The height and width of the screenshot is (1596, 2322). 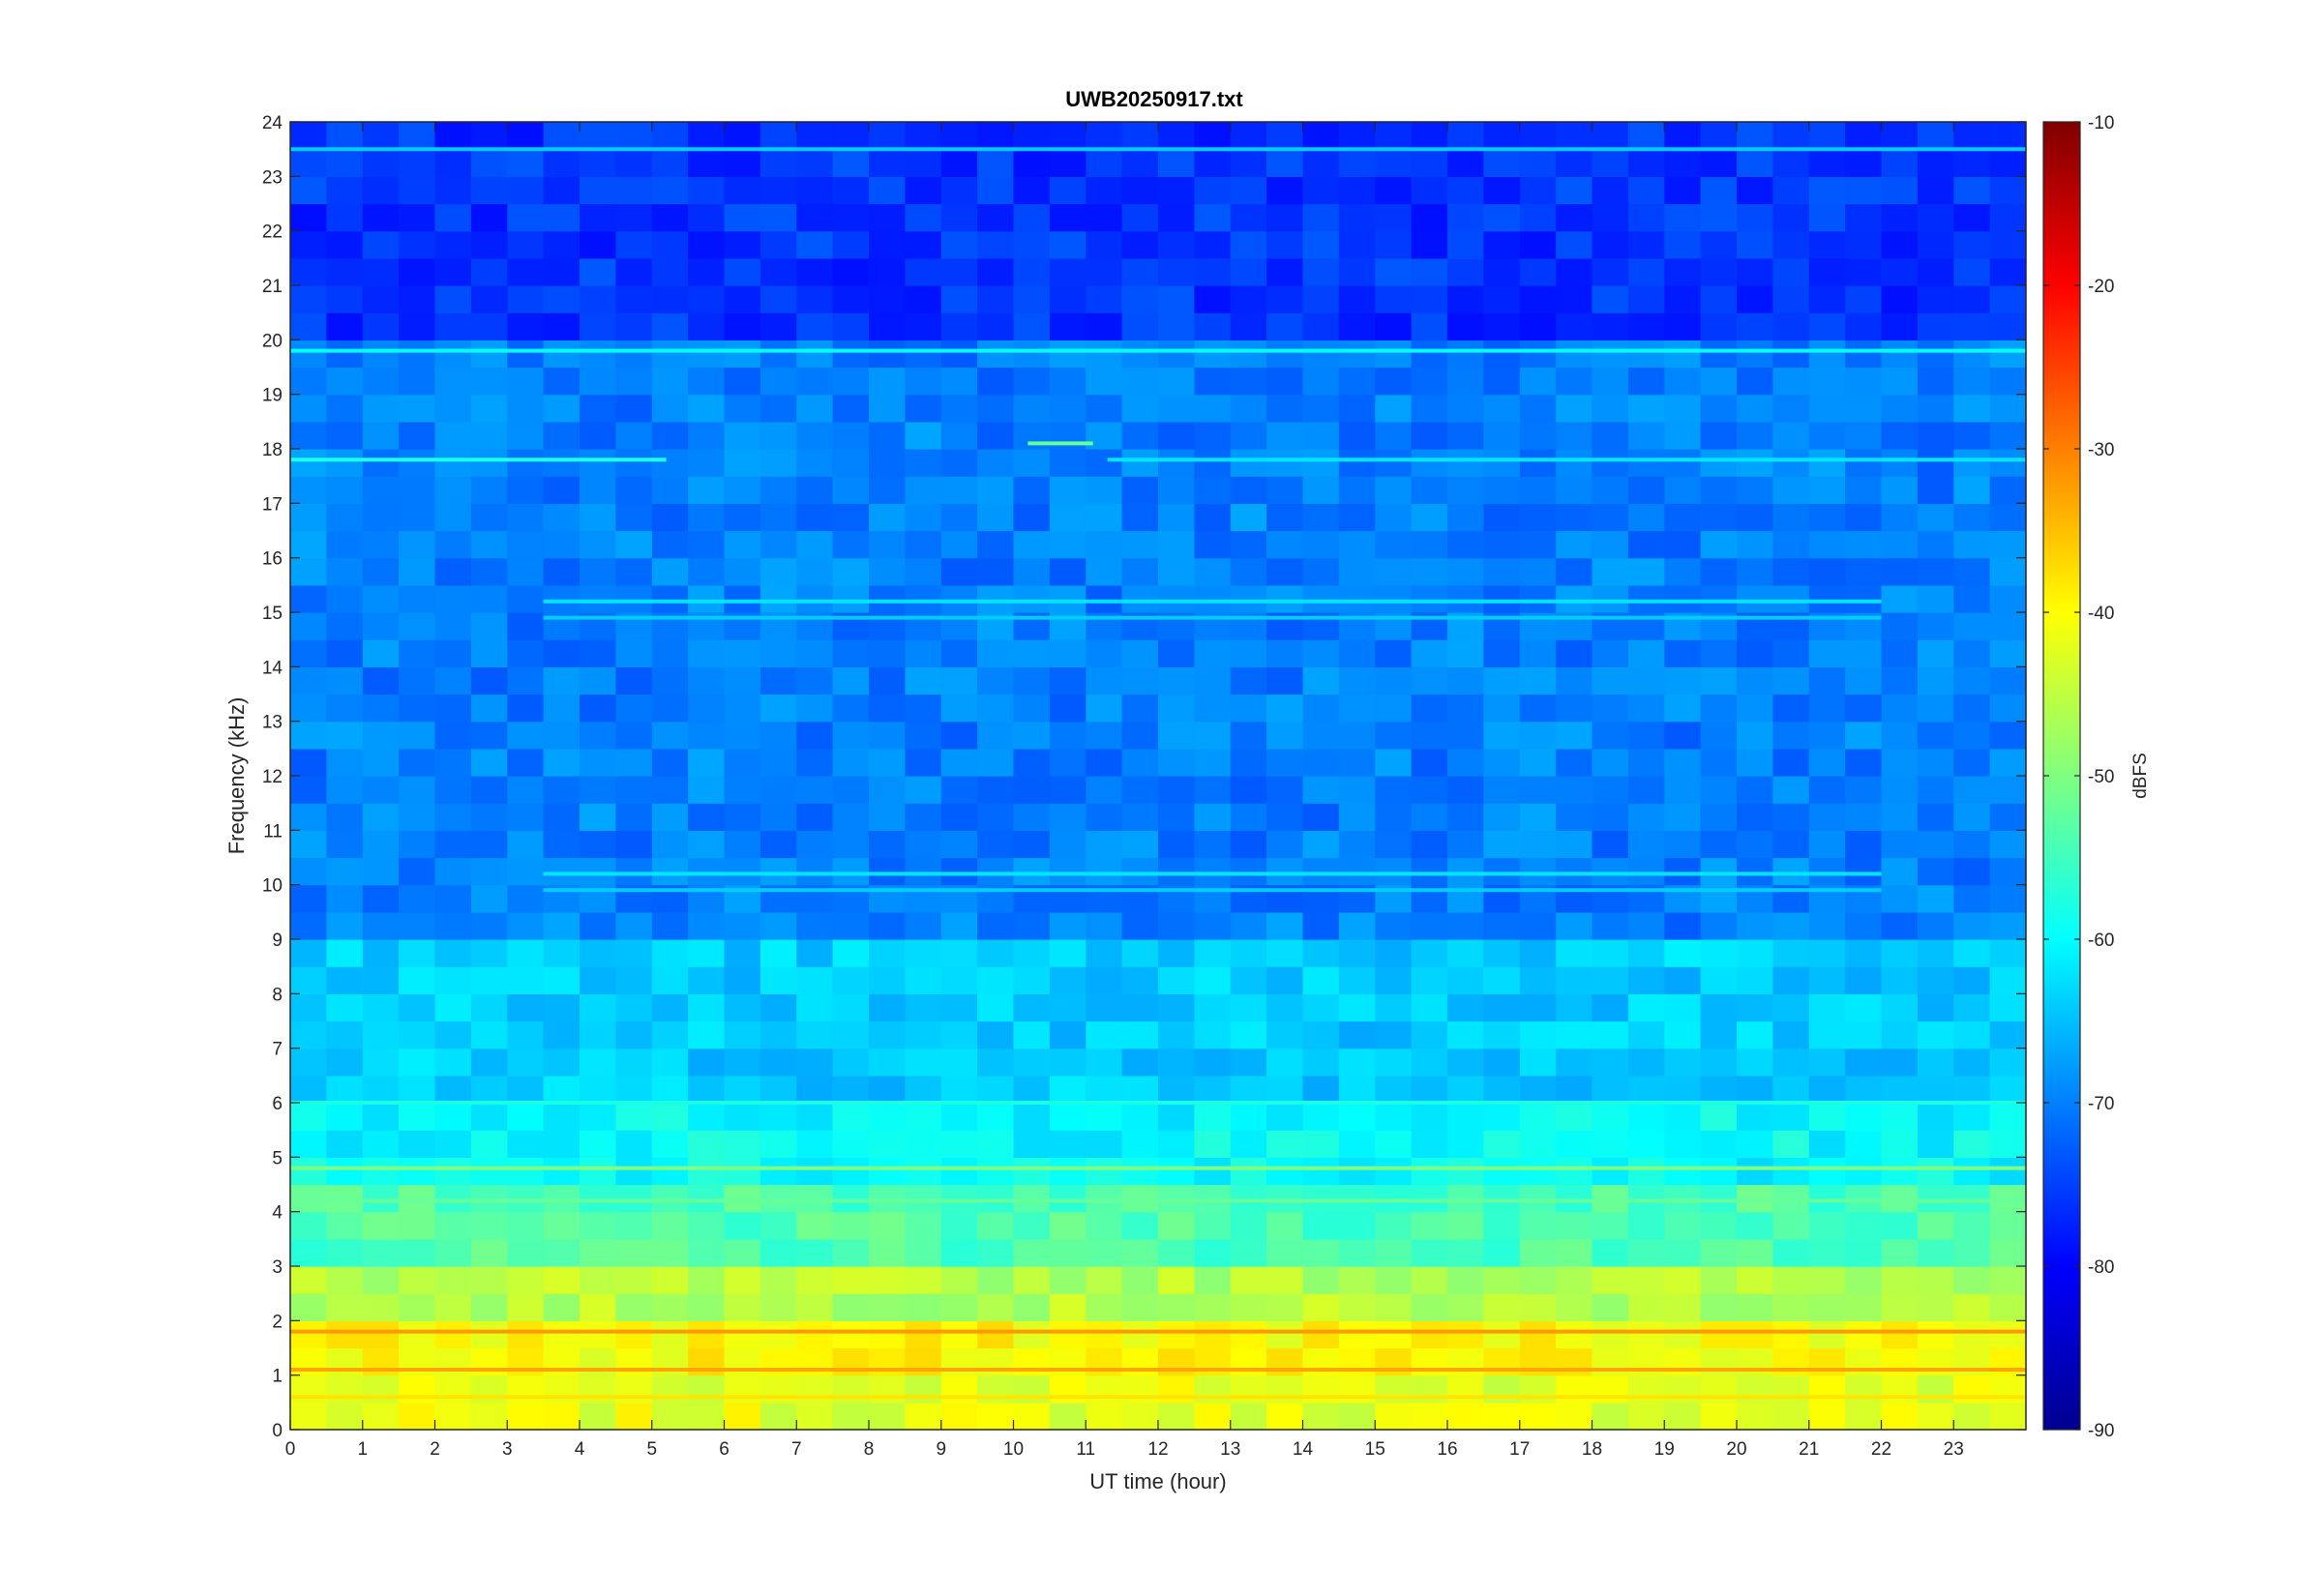 I want to click on y-tick-label: 9, so click(x=277, y=941).